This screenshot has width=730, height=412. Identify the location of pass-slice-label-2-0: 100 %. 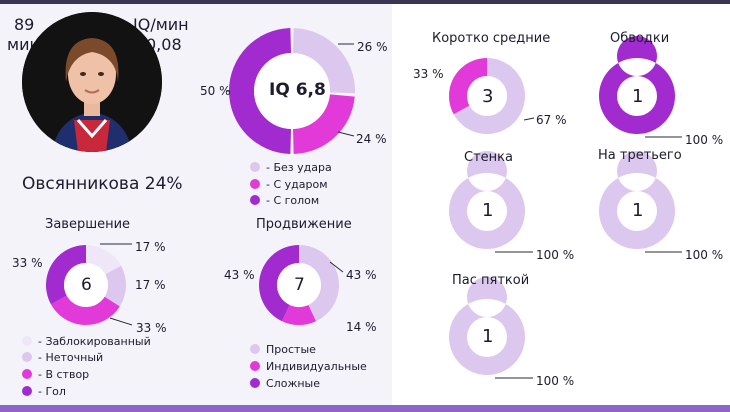
(555, 255).